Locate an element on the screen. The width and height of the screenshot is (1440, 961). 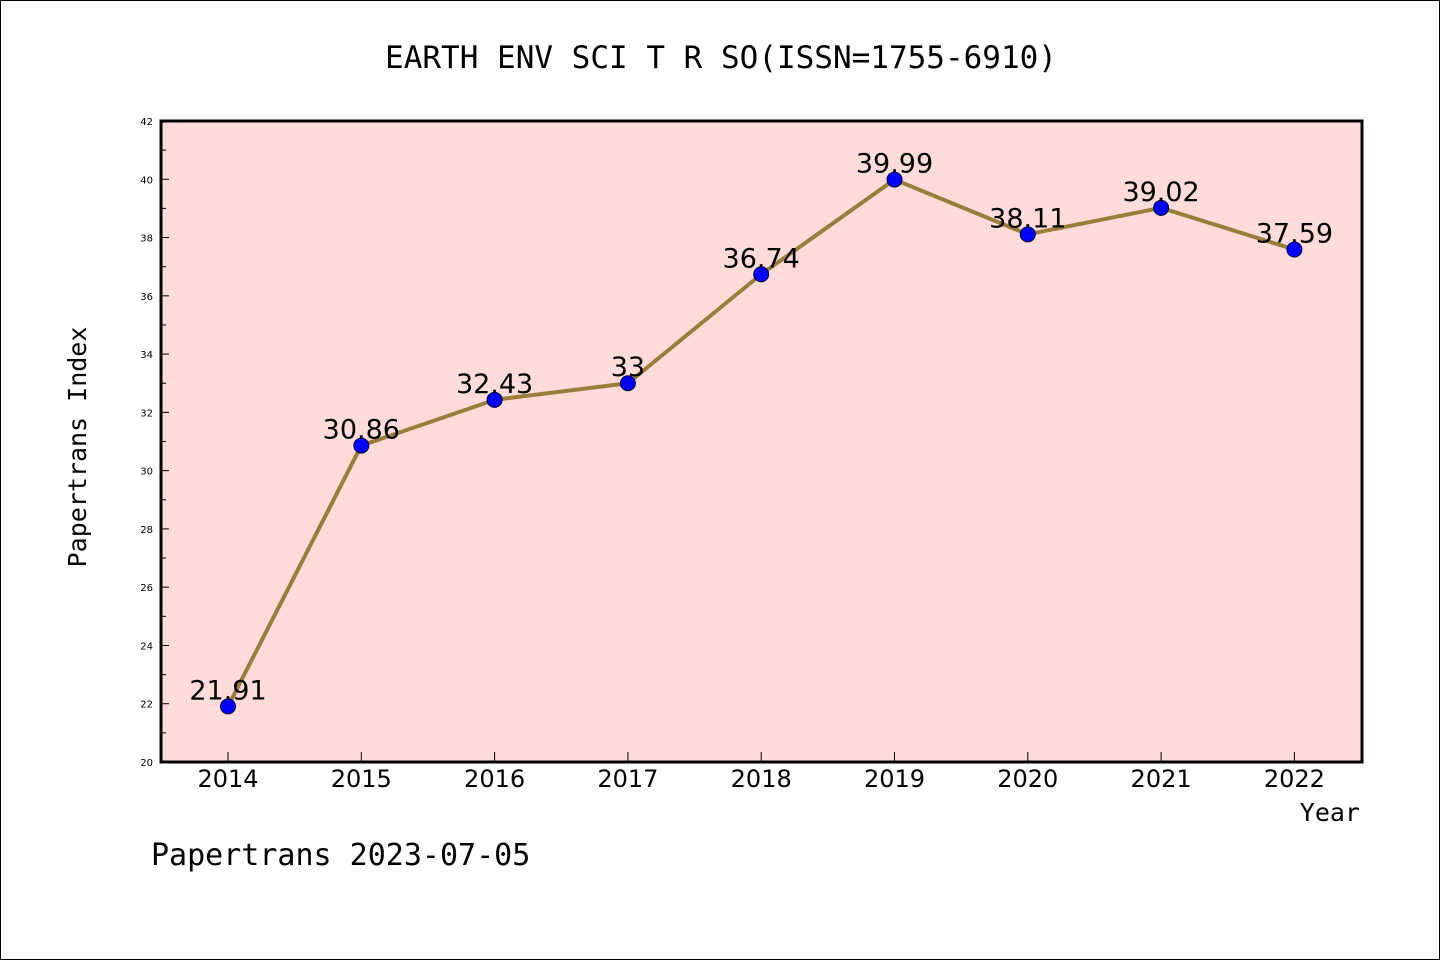
y-tick-label: 36 is located at coordinates (146, 297).